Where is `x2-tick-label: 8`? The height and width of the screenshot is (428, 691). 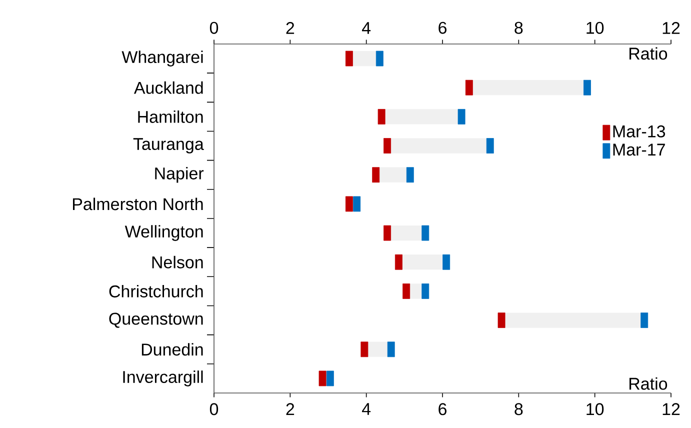 x2-tick-label: 8 is located at coordinates (518, 28).